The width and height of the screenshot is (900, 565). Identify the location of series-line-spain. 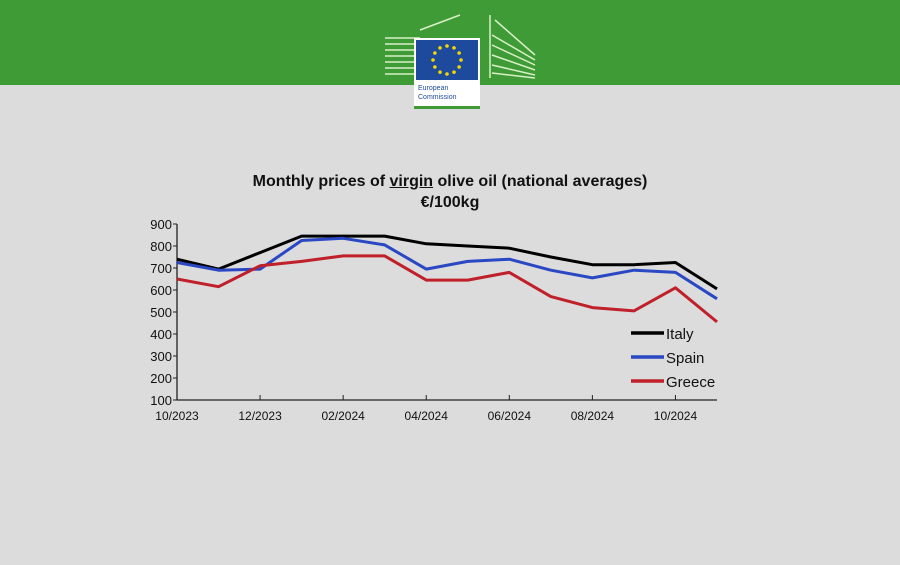
(447, 268).